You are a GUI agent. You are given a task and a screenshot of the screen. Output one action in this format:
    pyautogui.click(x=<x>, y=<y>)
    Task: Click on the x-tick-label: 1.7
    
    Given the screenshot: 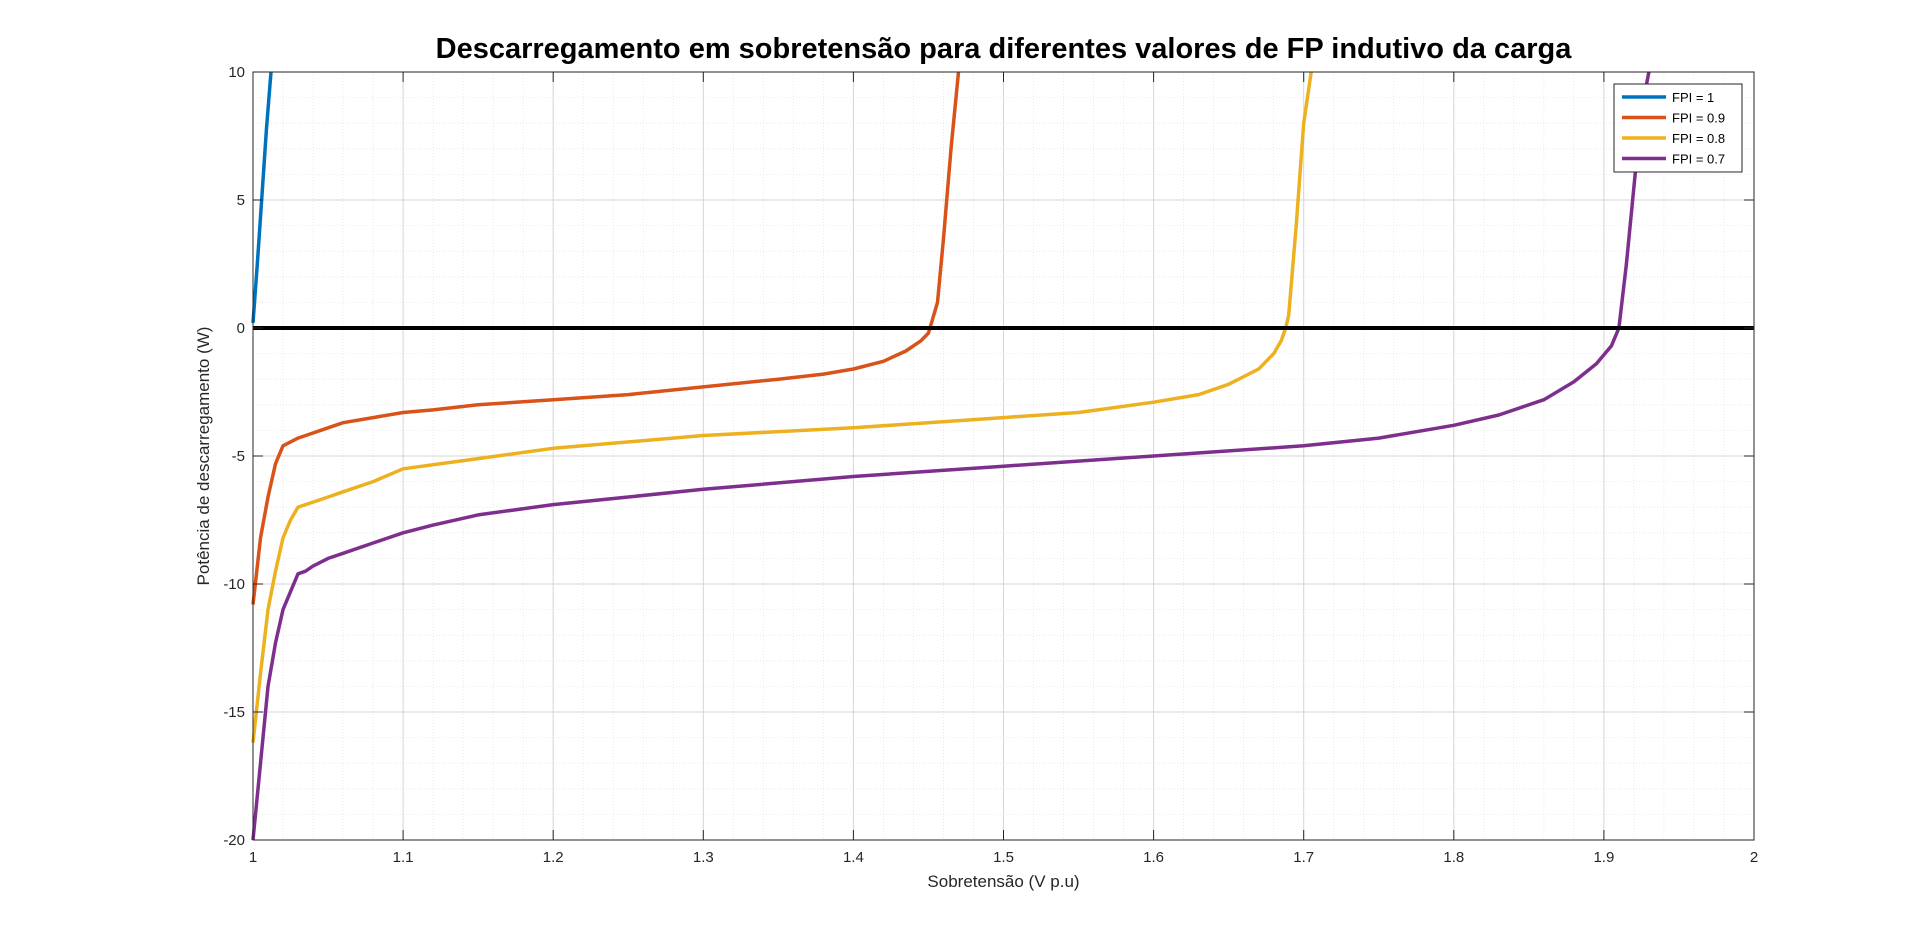 What is the action you would take?
    pyautogui.click(x=1303, y=857)
    